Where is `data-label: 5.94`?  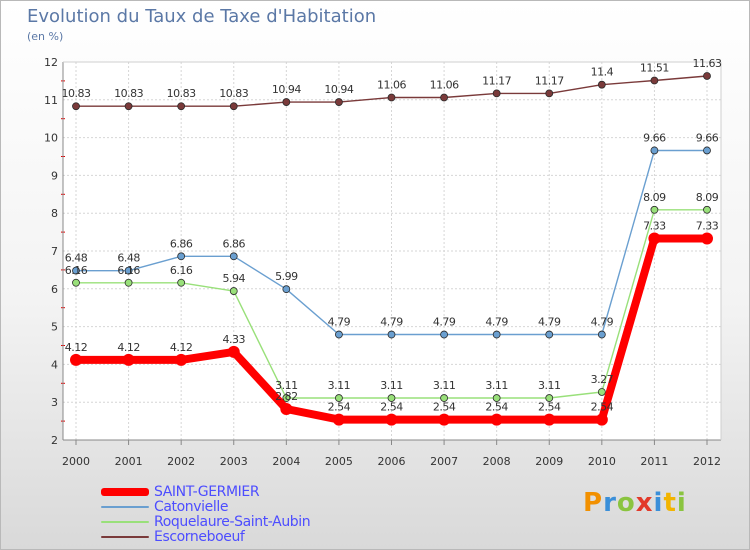 data-label: 5.94 is located at coordinates (234, 278).